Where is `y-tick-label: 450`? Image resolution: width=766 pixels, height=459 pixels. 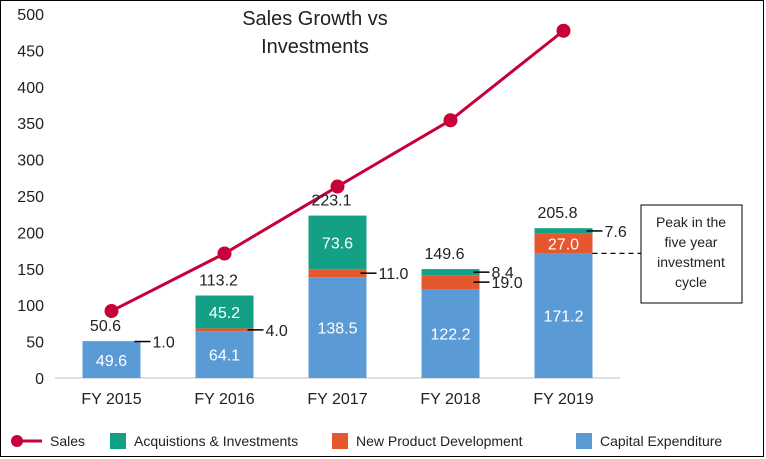 y-tick-label: 450 is located at coordinates (30, 51).